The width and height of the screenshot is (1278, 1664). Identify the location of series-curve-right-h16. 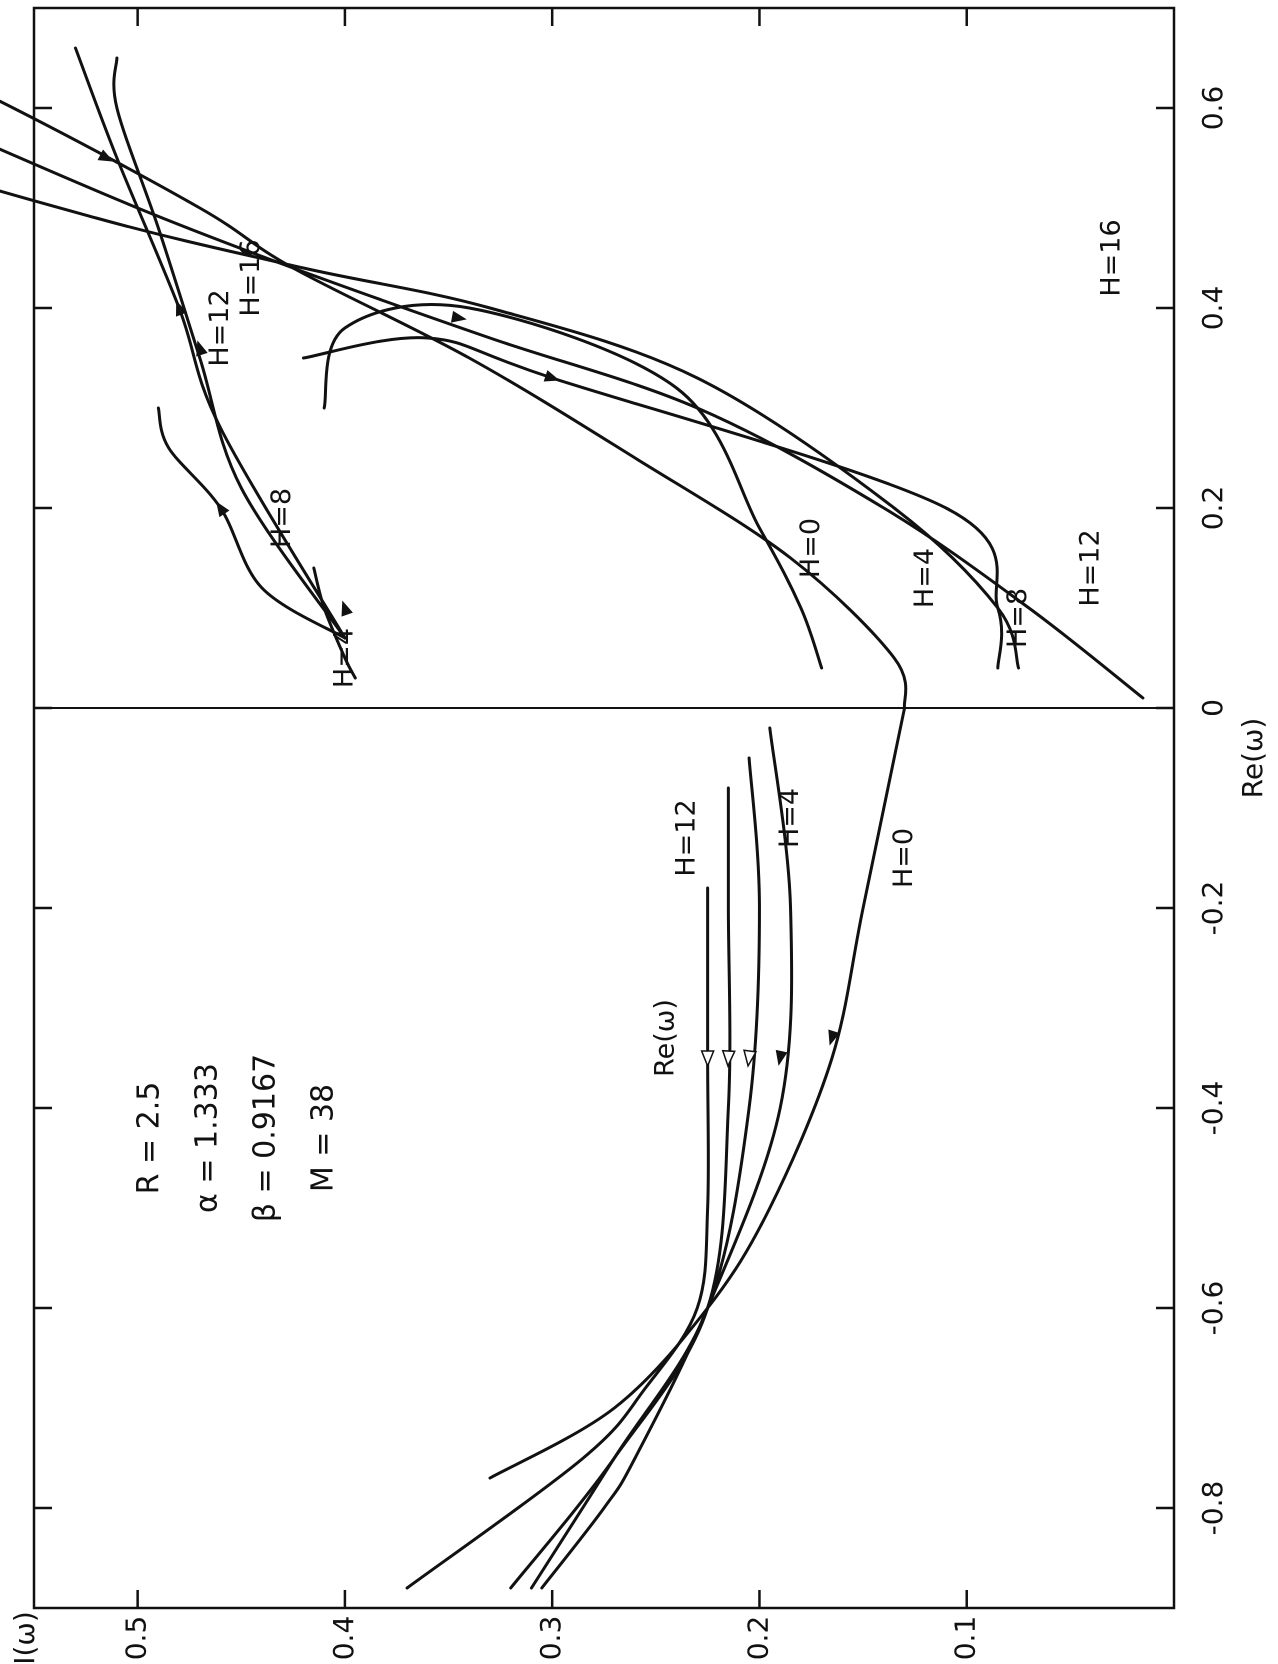
(573, 486).